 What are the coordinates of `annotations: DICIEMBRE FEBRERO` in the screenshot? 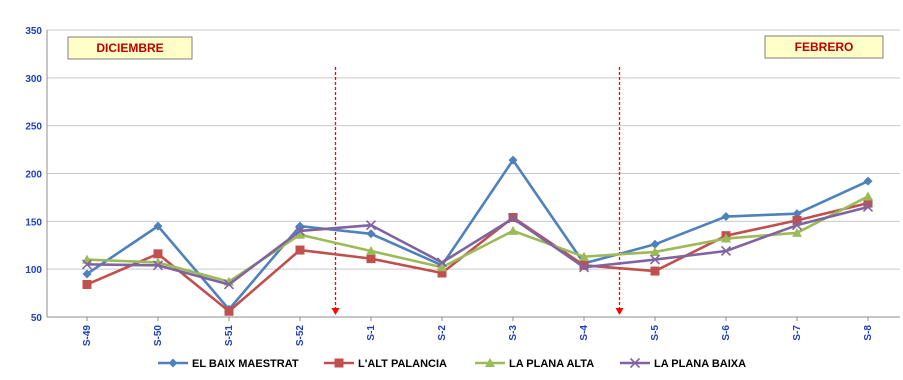 It's located at (475, 47).